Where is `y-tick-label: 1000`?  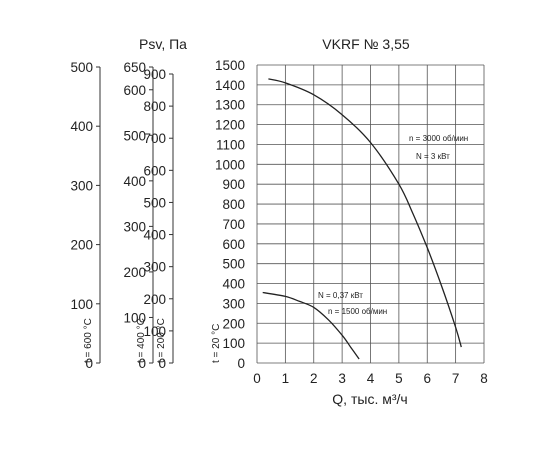
y-tick-label: 1000 is located at coordinates (230, 164).